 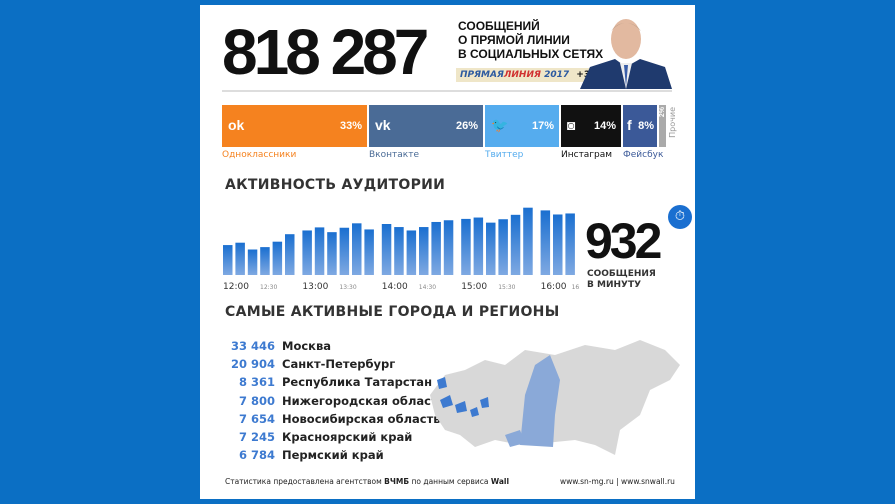 What do you see at coordinates (680, 217) in the screenshot?
I see `clock-icon: ⏱` at bounding box center [680, 217].